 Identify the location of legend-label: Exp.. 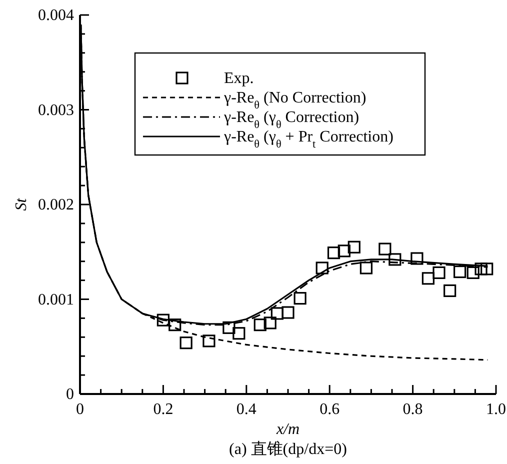
(239, 78).